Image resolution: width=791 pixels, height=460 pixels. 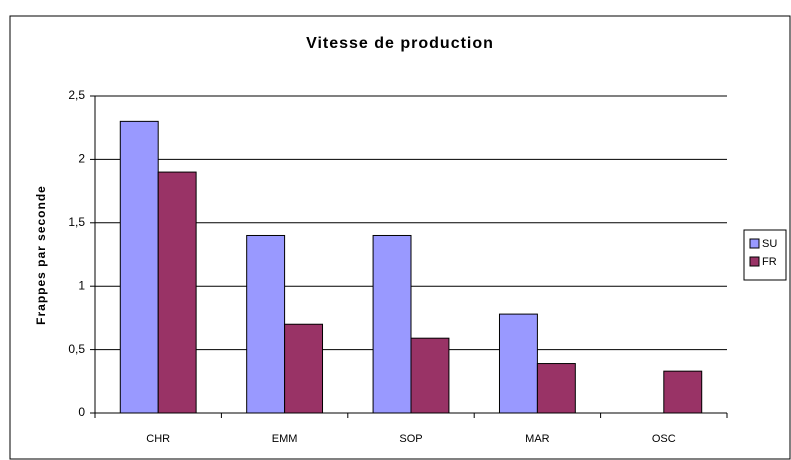 What do you see at coordinates (664, 439) in the screenshot?
I see `x-tick-label: OSC` at bounding box center [664, 439].